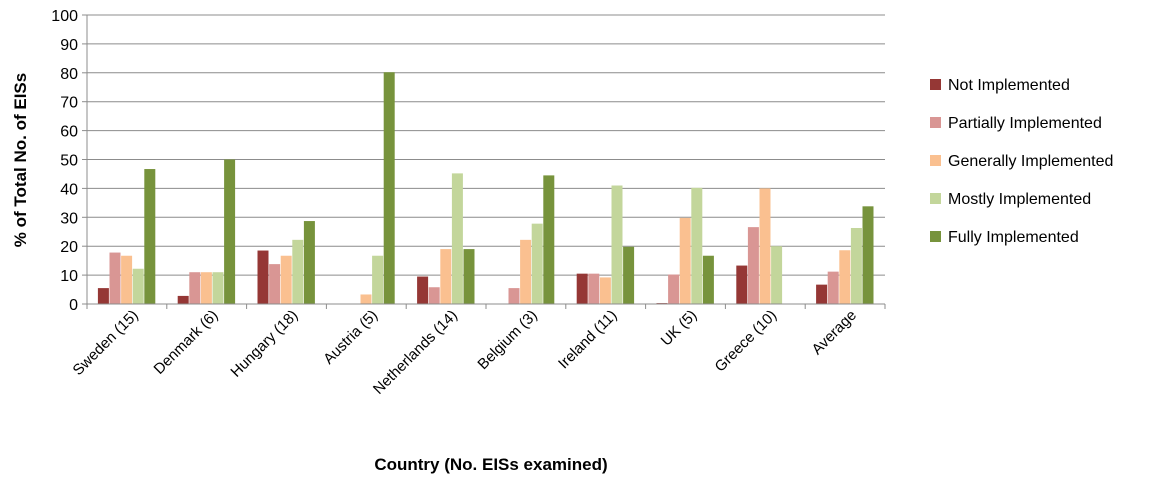 The height and width of the screenshot is (481, 1161). I want to click on legend-item: Not Implemented, so click(1000, 85).